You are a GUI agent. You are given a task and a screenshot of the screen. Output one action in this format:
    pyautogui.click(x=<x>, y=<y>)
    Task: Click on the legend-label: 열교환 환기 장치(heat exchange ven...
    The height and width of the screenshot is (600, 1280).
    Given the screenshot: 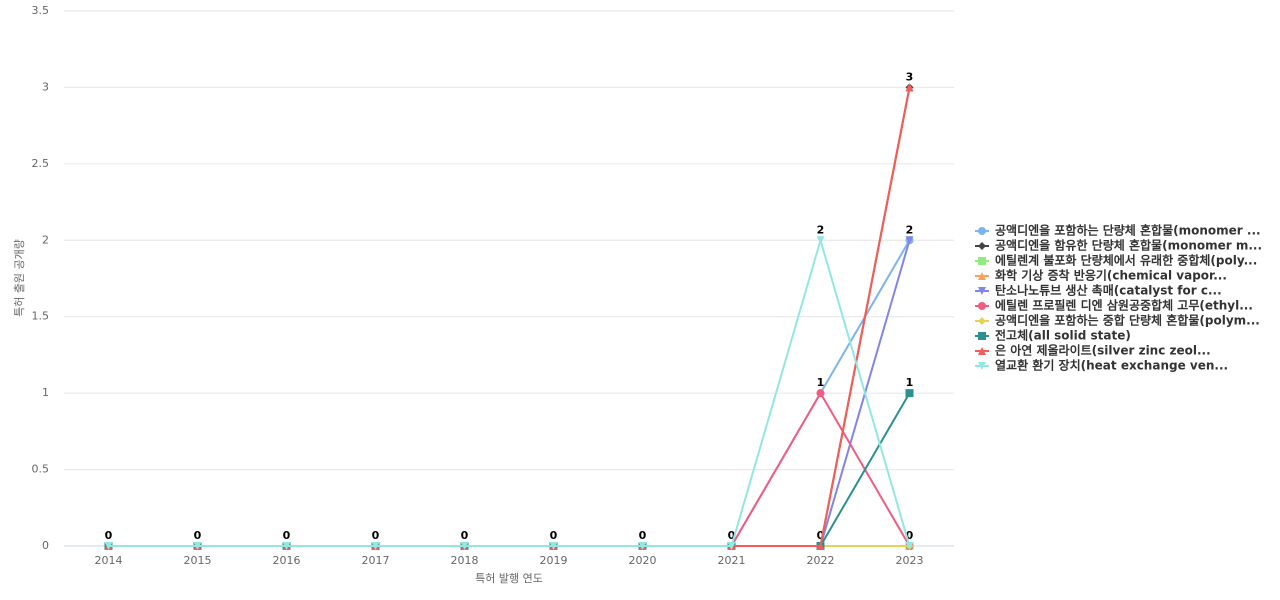 What is the action you would take?
    pyautogui.click(x=1111, y=365)
    